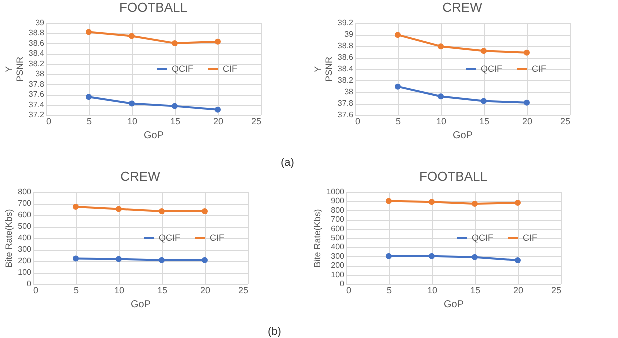 Image resolution: width=618 pixels, height=338 pixels. Describe the element at coordinates (41, 23) in the screenshot. I see `y-tick-label: 39` at that location.